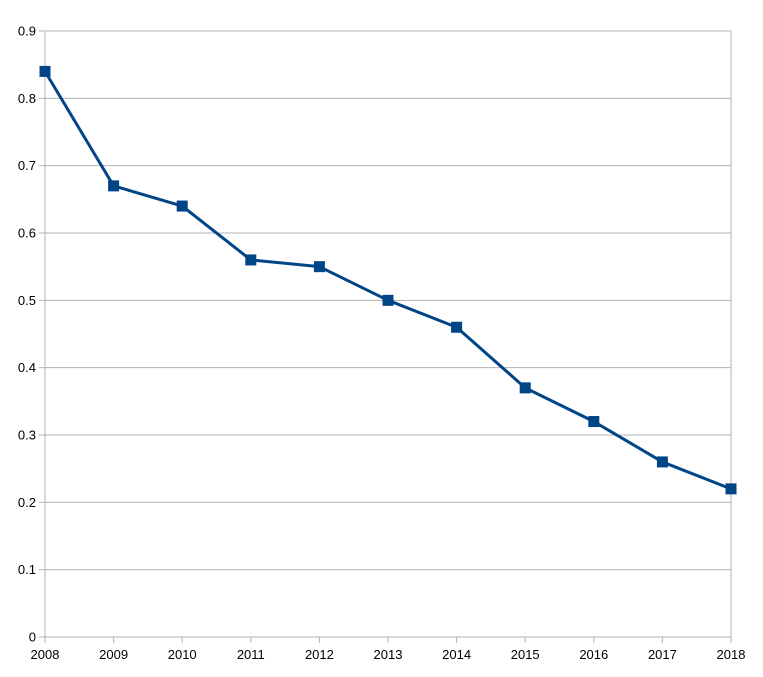 The image size is (763, 677). Describe the element at coordinates (27, 31) in the screenshot. I see `y-tick-label: 0.9` at that location.